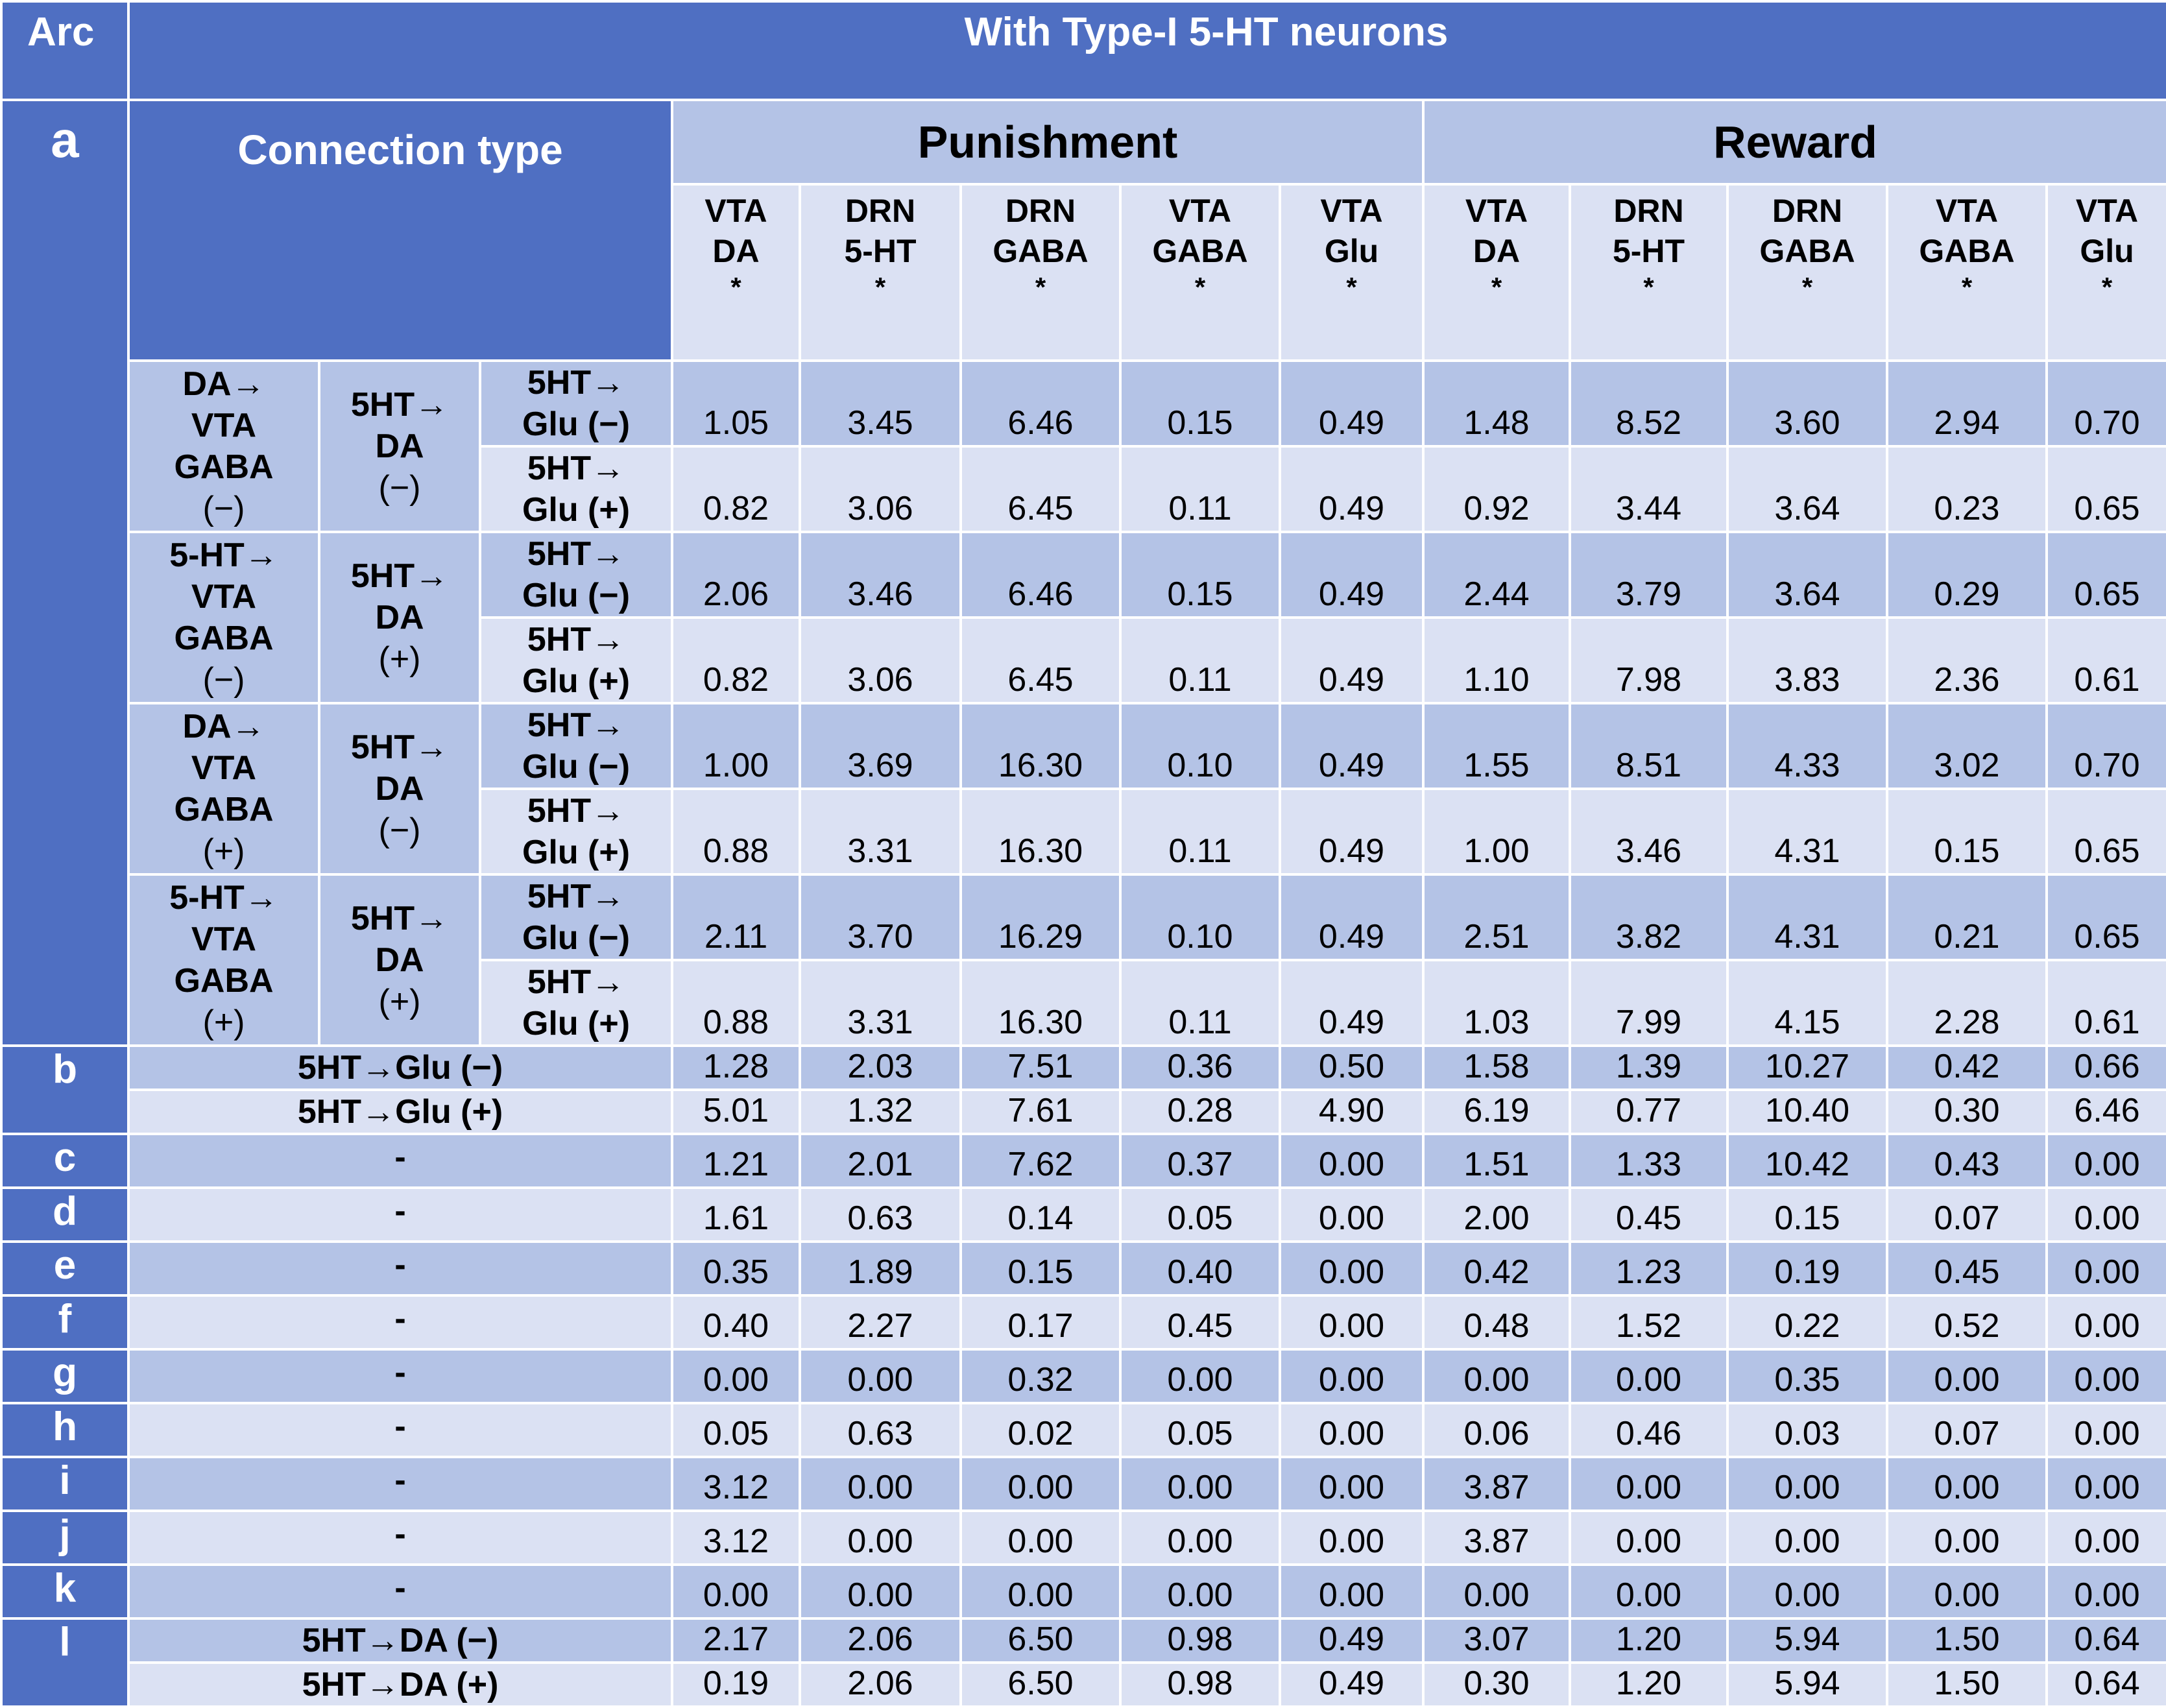 The image size is (2166, 1708). What do you see at coordinates (1200, 917) in the screenshot?
I see `value-cell: 0.10` at bounding box center [1200, 917].